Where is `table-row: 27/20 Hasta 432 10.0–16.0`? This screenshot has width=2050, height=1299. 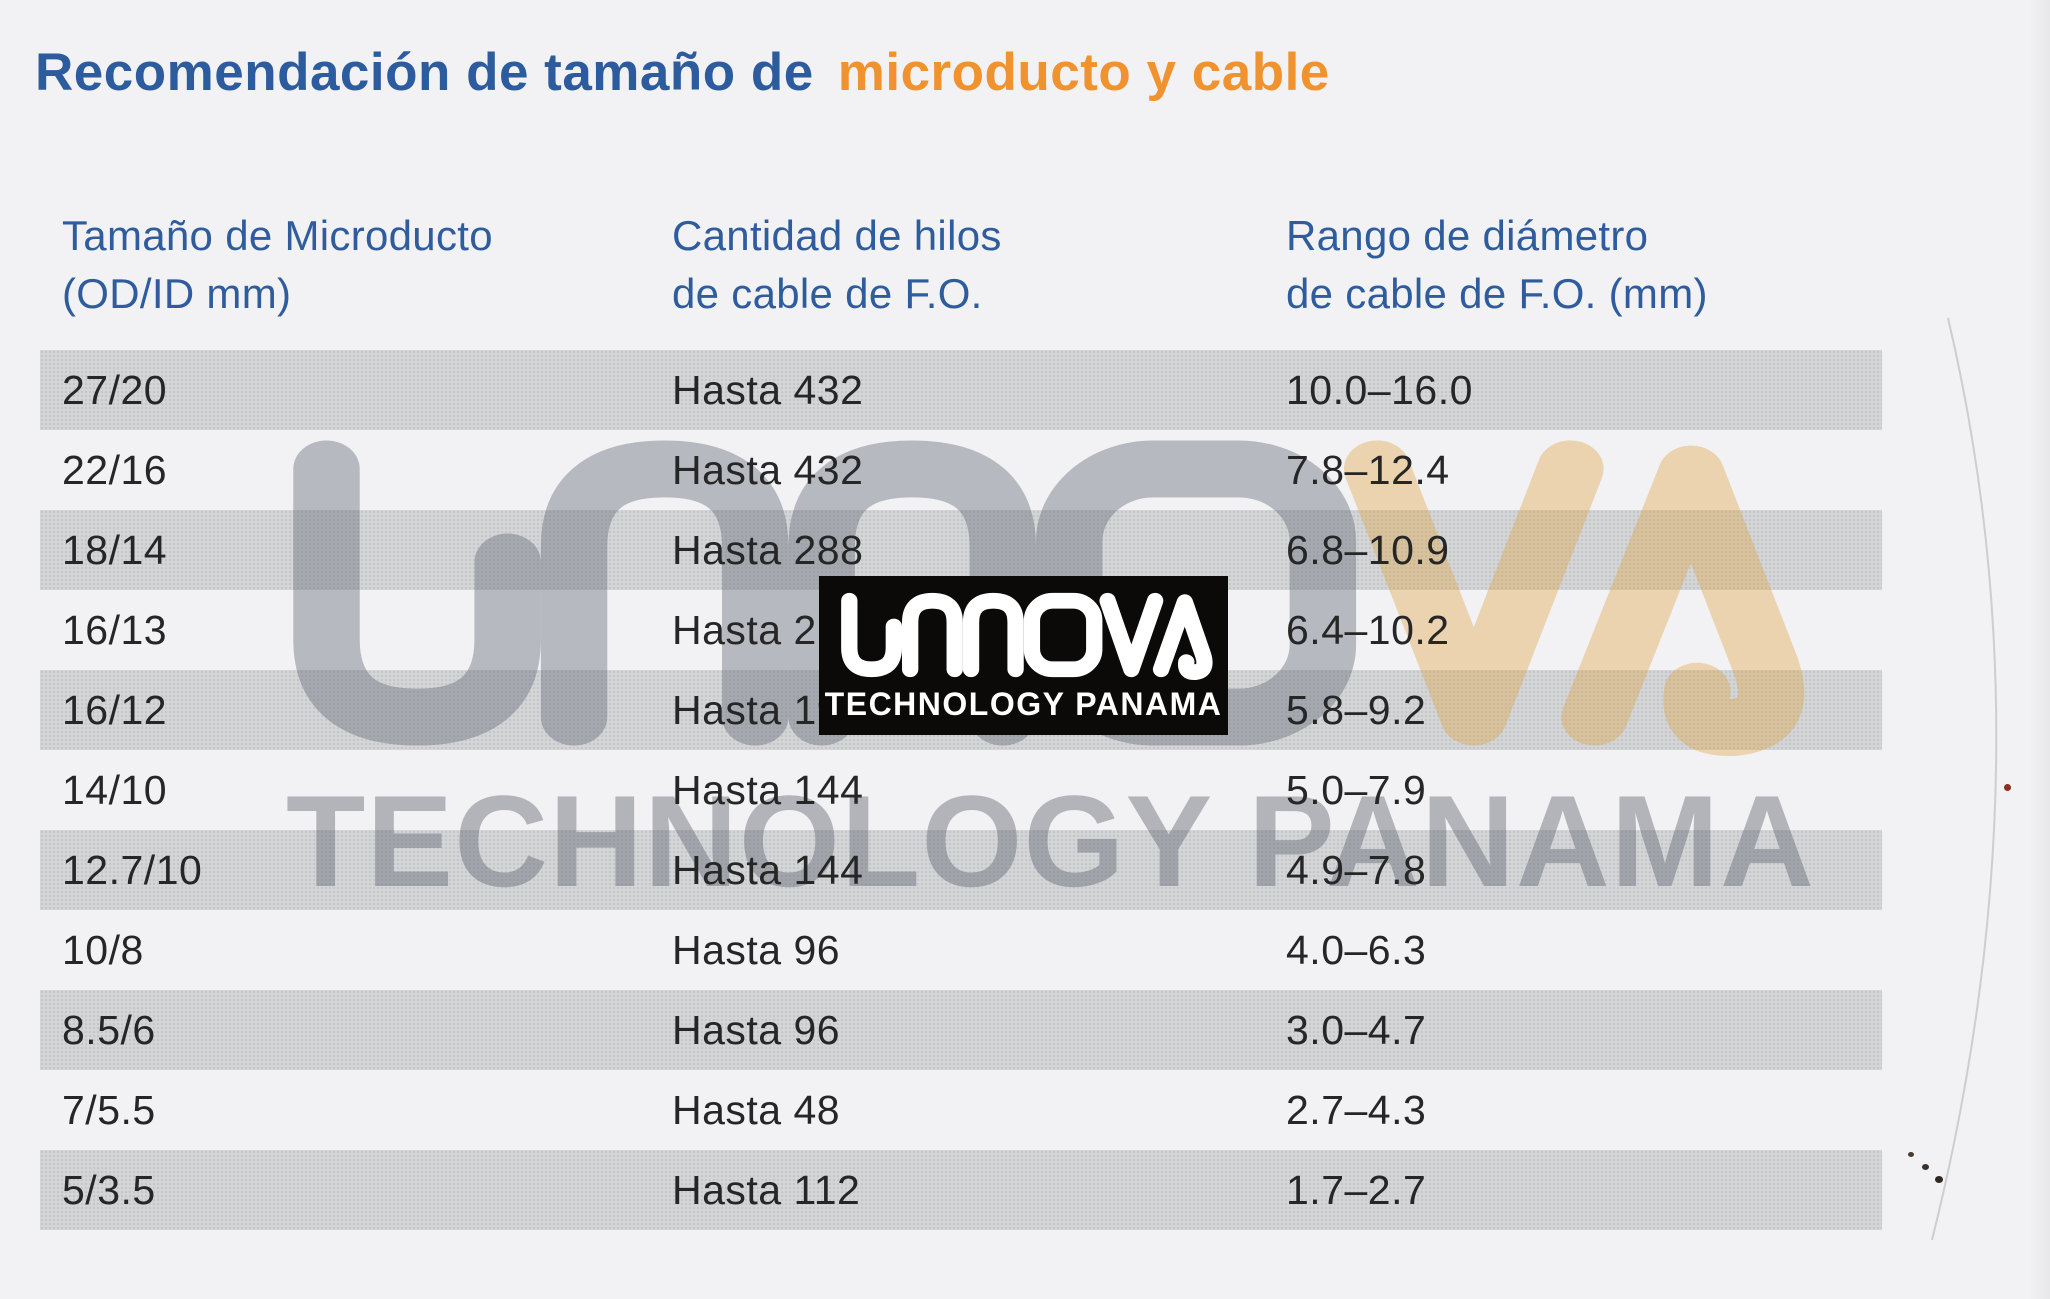
table-row: 27/20 Hasta 432 10.0–16.0 is located at coordinates (961, 390).